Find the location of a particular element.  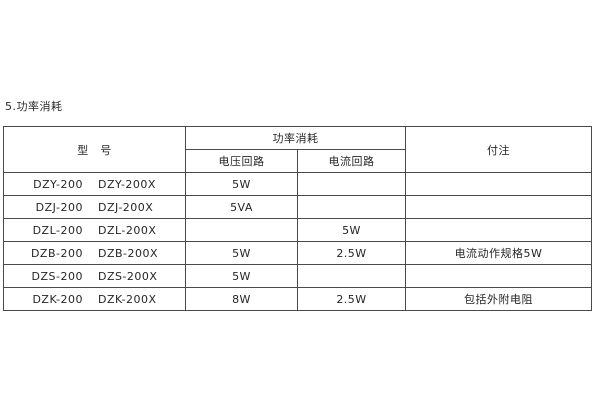

header-voltage-circuit: 电压回路 is located at coordinates (241, 161).